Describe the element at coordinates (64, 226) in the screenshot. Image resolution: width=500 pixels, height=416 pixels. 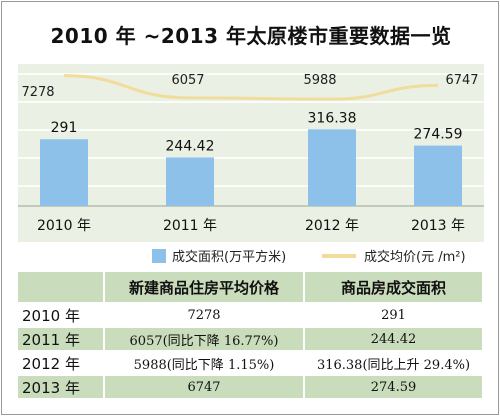
I see `x-tick-label-1: 2010 年` at that location.